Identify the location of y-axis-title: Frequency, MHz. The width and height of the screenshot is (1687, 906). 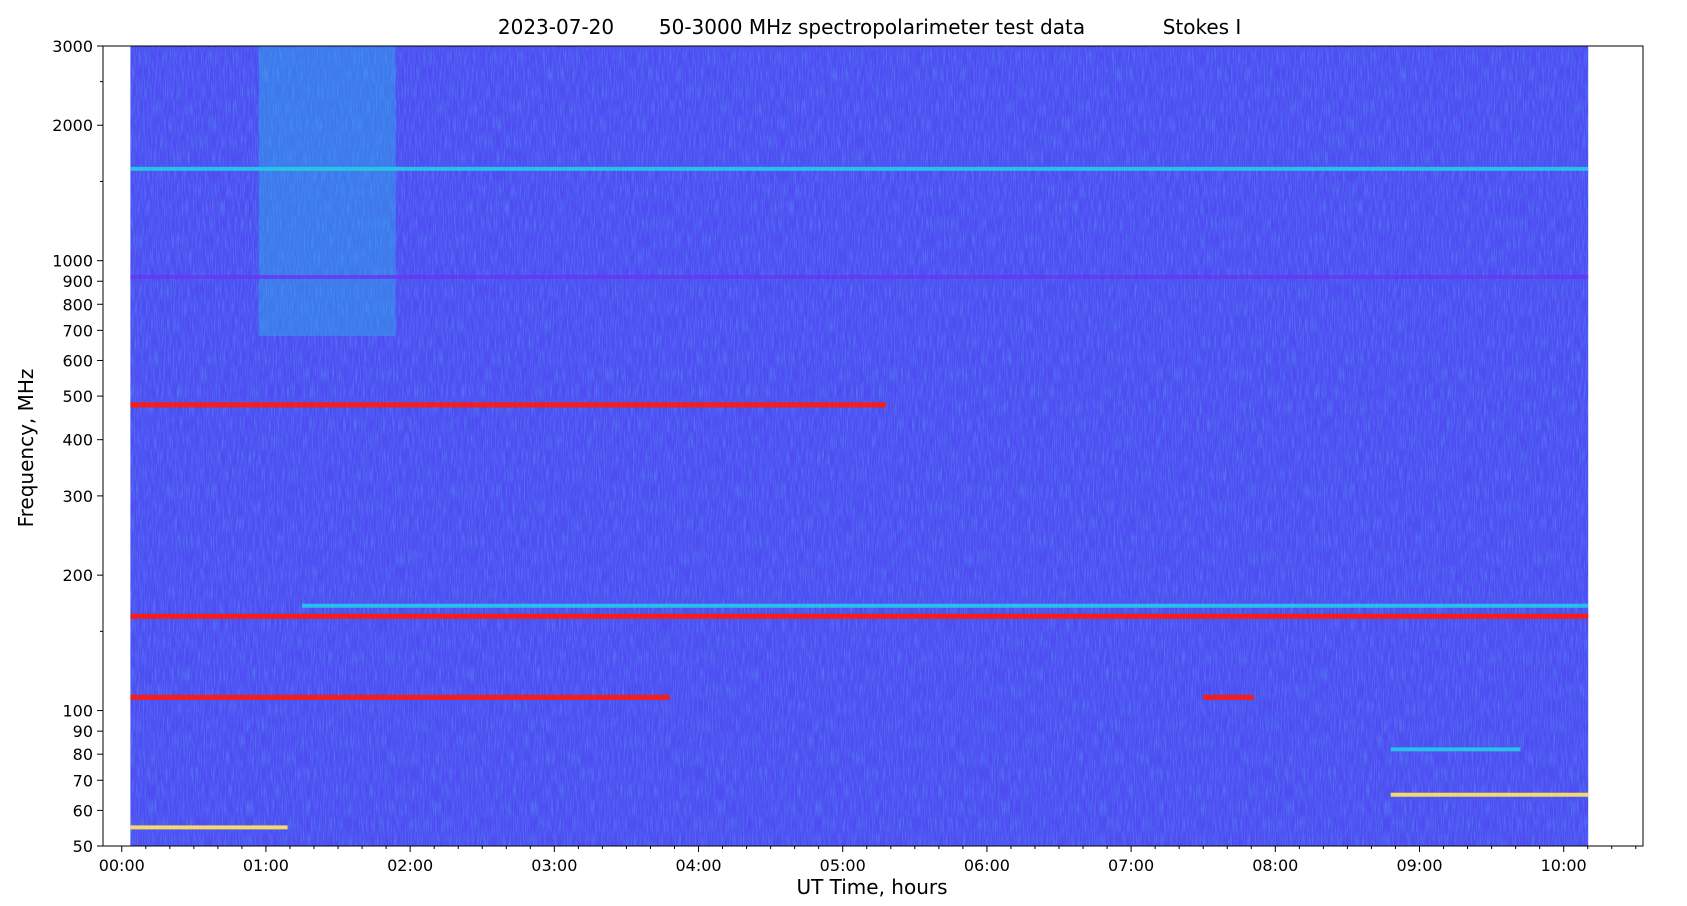
(26, 448).